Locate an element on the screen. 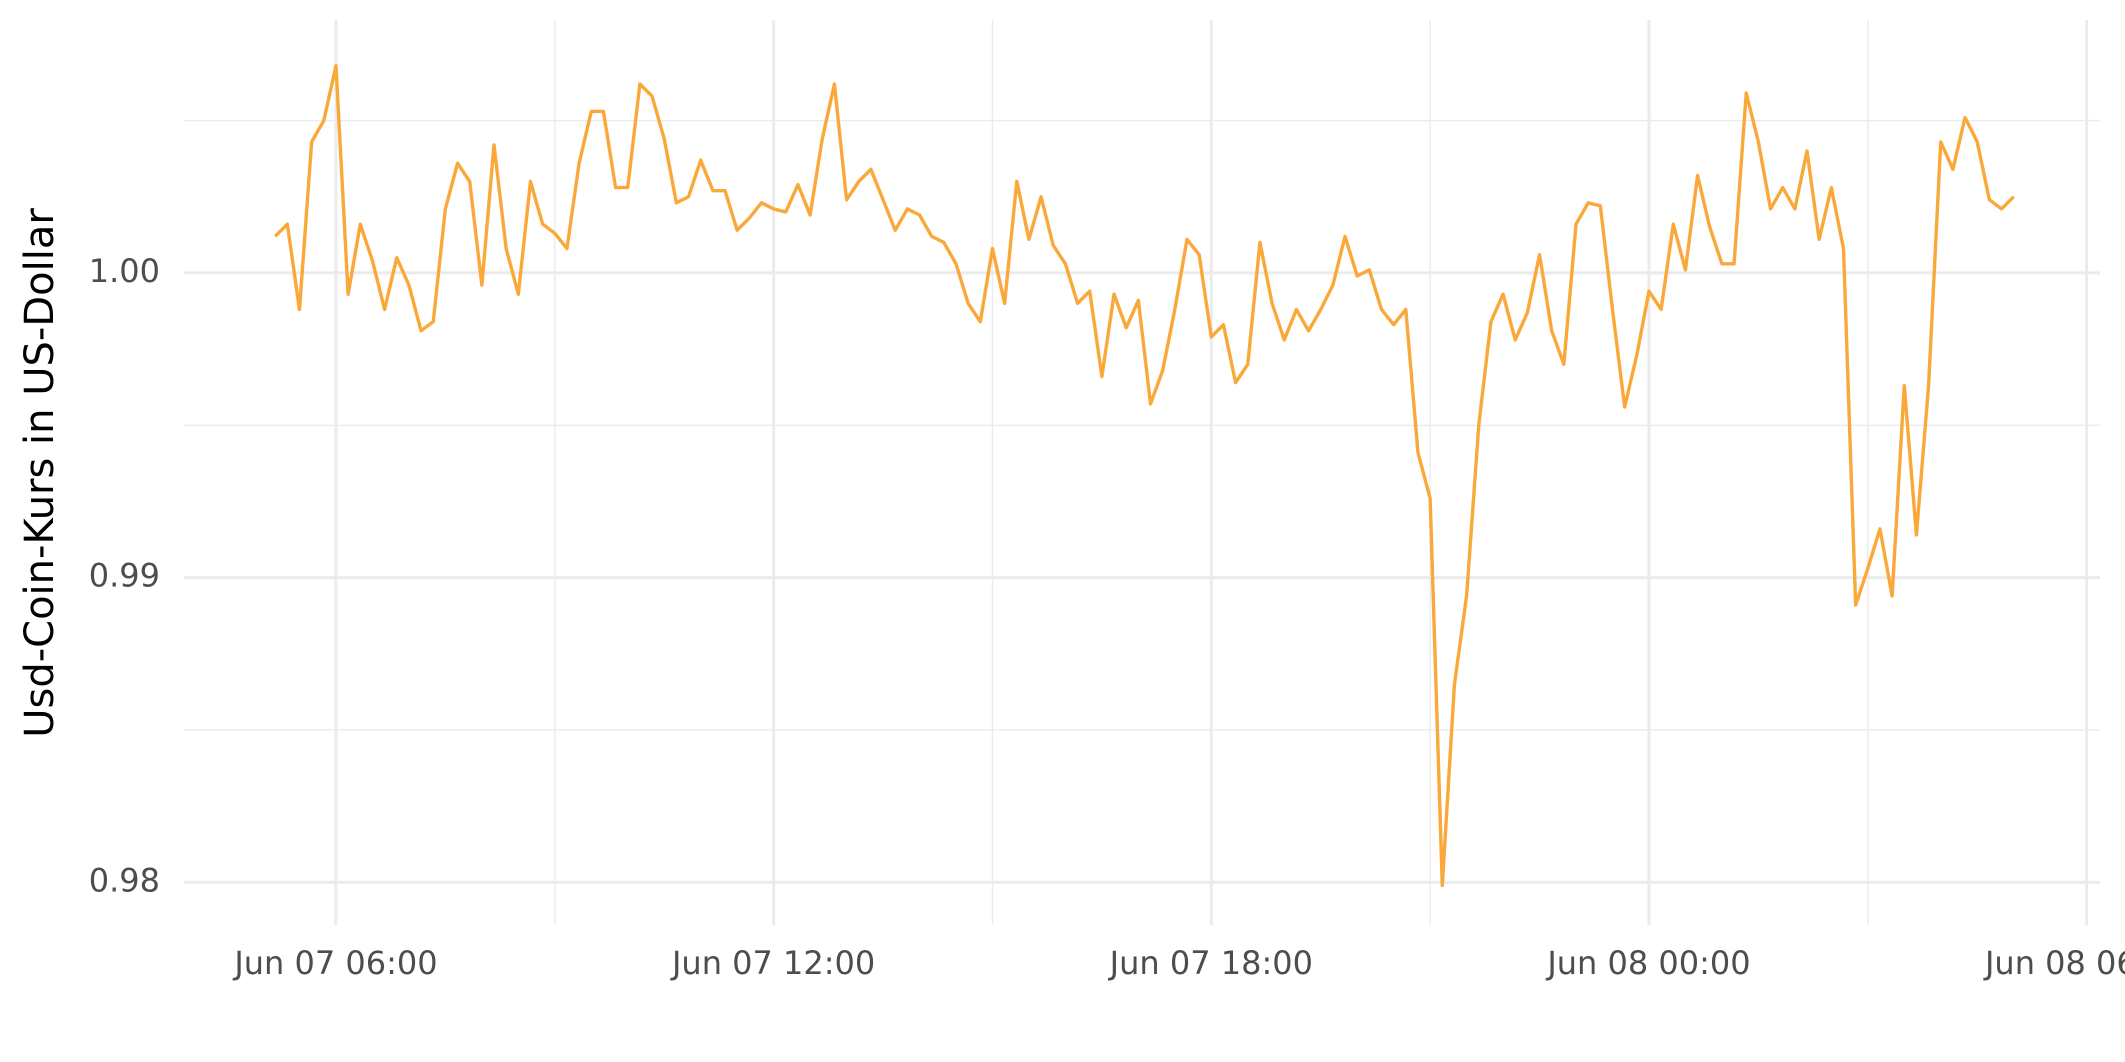  y-tick-label: 1.00 is located at coordinates (124, 271).